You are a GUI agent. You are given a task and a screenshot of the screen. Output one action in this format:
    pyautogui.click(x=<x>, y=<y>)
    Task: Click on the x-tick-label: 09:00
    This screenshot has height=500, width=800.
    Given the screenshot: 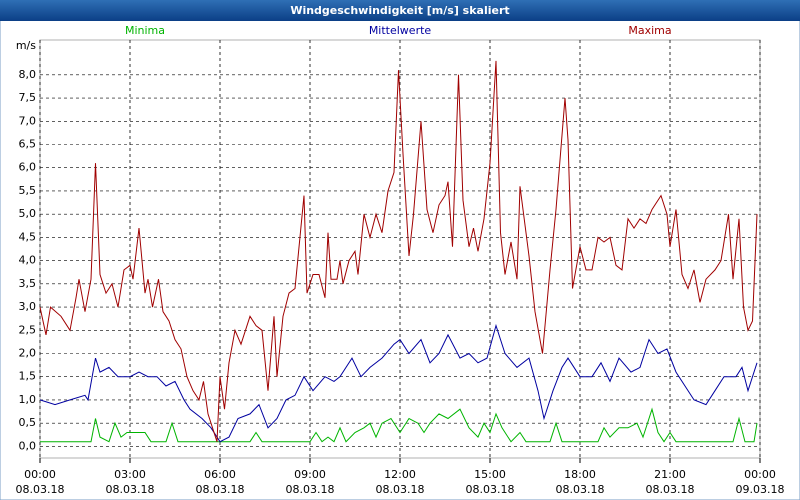 What is the action you would take?
    pyautogui.click(x=310, y=474)
    